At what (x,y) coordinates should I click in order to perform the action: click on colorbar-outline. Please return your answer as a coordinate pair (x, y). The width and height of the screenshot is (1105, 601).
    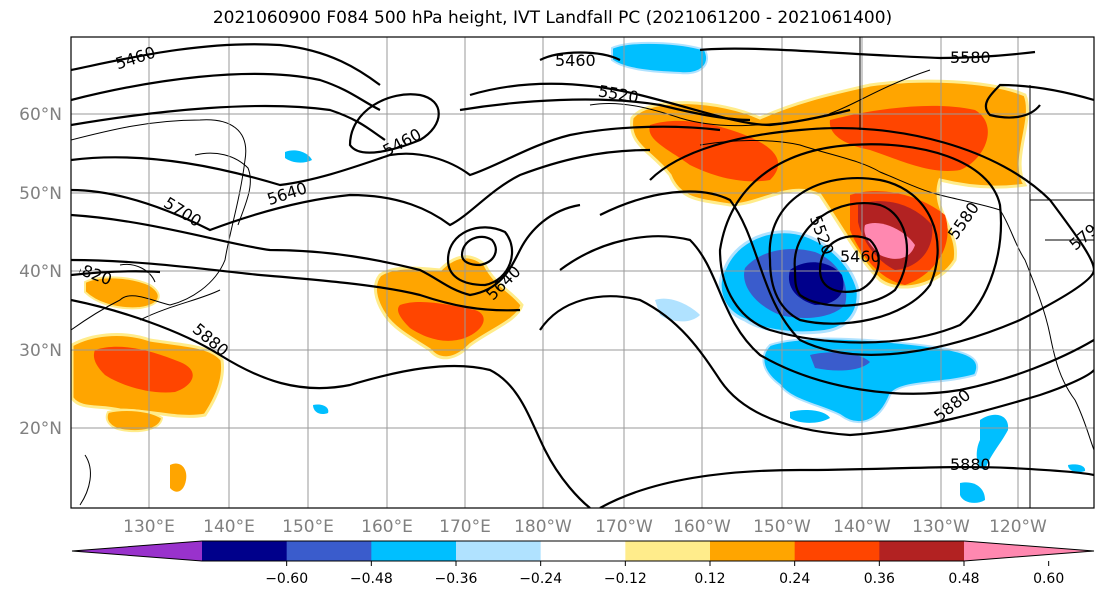
    Looking at the image, I should click on (583, 551).